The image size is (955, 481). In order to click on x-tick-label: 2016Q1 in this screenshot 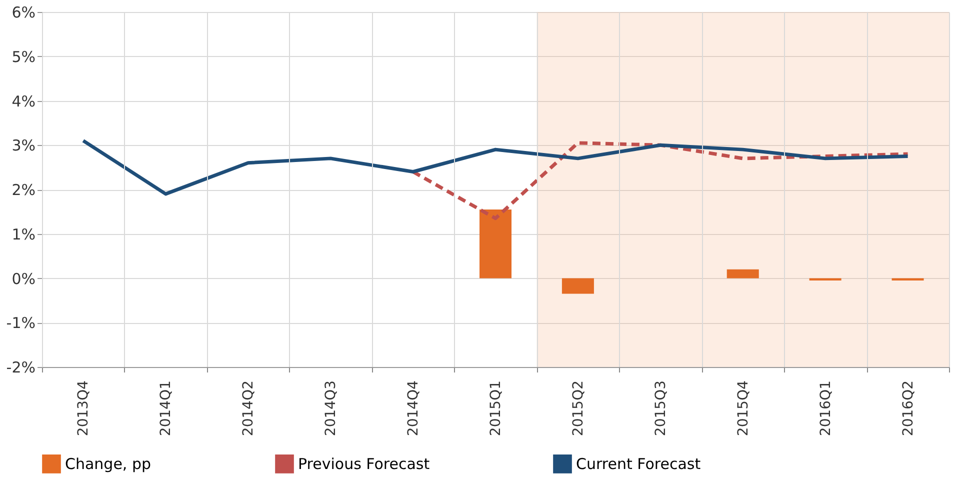, I will do `click(826, 408)`.